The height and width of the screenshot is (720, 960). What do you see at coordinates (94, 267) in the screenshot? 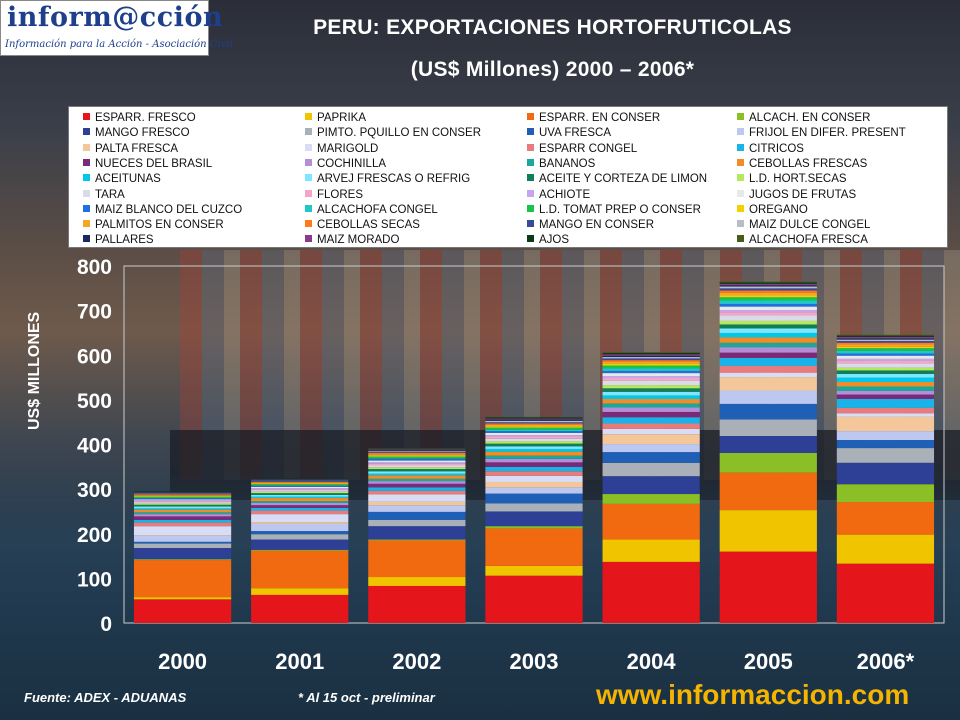
I see `y-tick-label: 800` at bounding box center [94, 267].